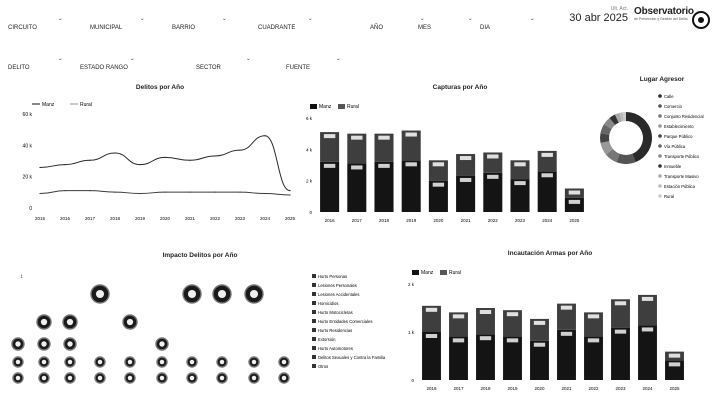 Image resolution: width=712 pixels, height=412 pixels. Describe the element at coordinates (165, 193) in the screenshot. I see `series-line-rural` at that location.